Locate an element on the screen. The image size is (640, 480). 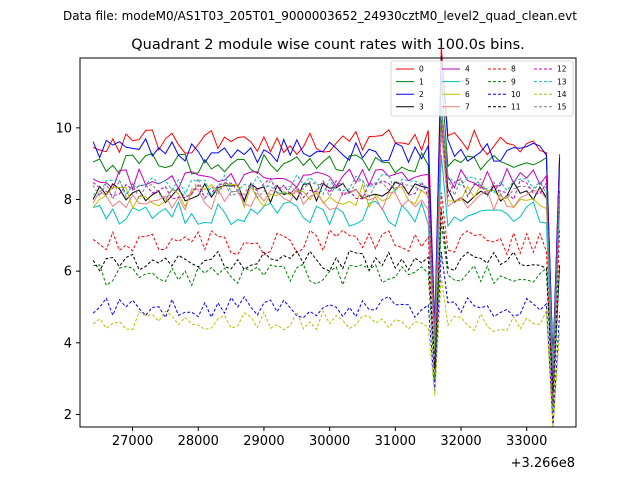
legend-label: 8 is located at coordinates (513, 69).